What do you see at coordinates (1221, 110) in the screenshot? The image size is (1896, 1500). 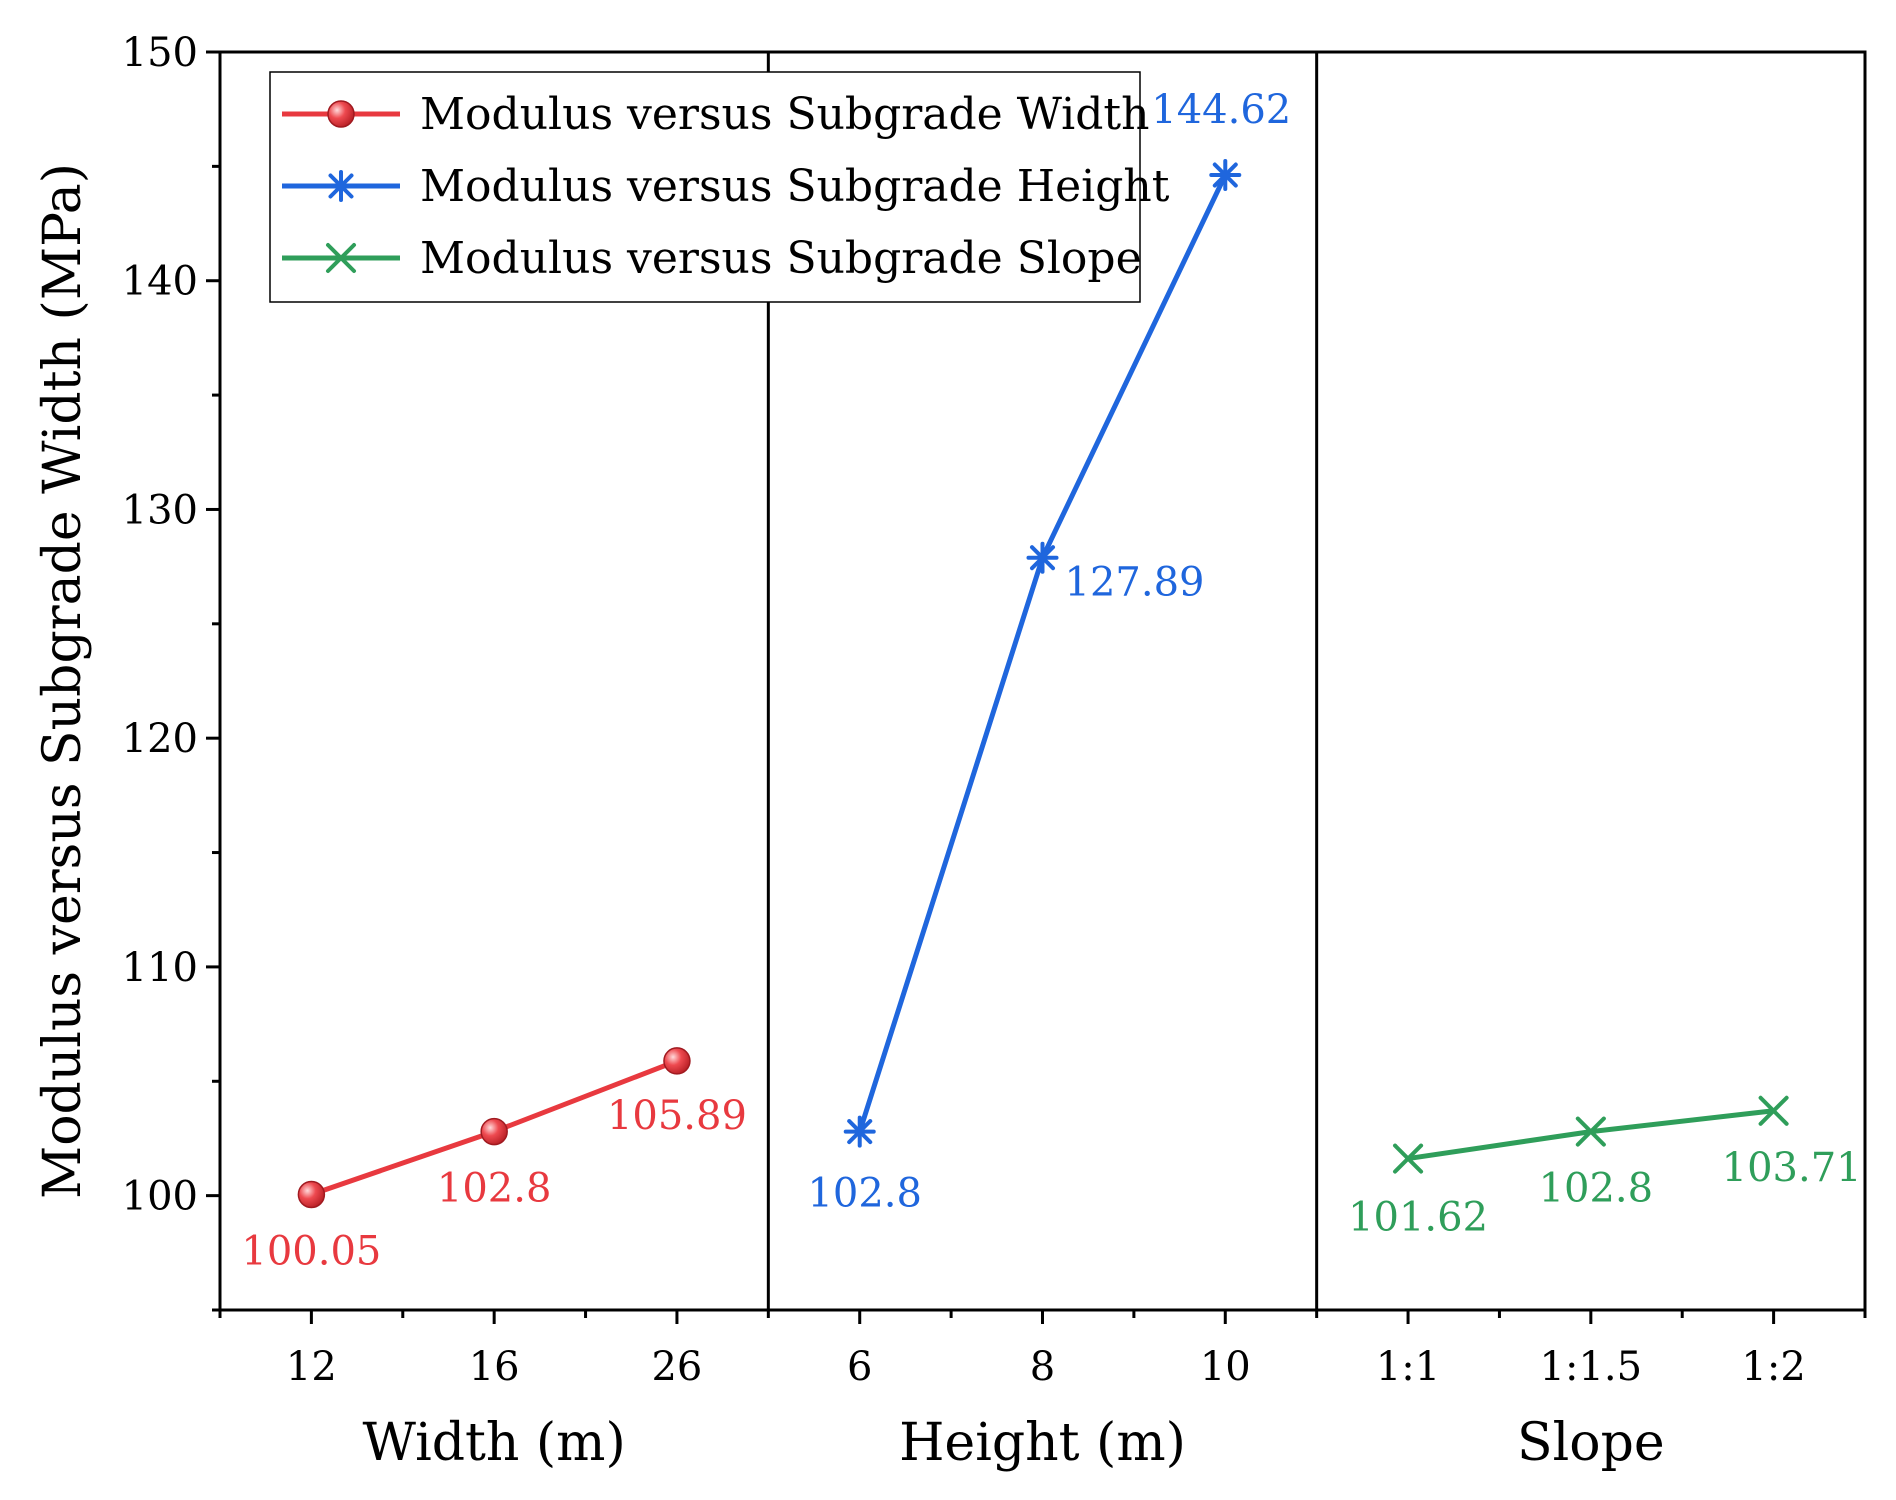 I see `data-label: 144.62` at bounding box center [1221, 110].